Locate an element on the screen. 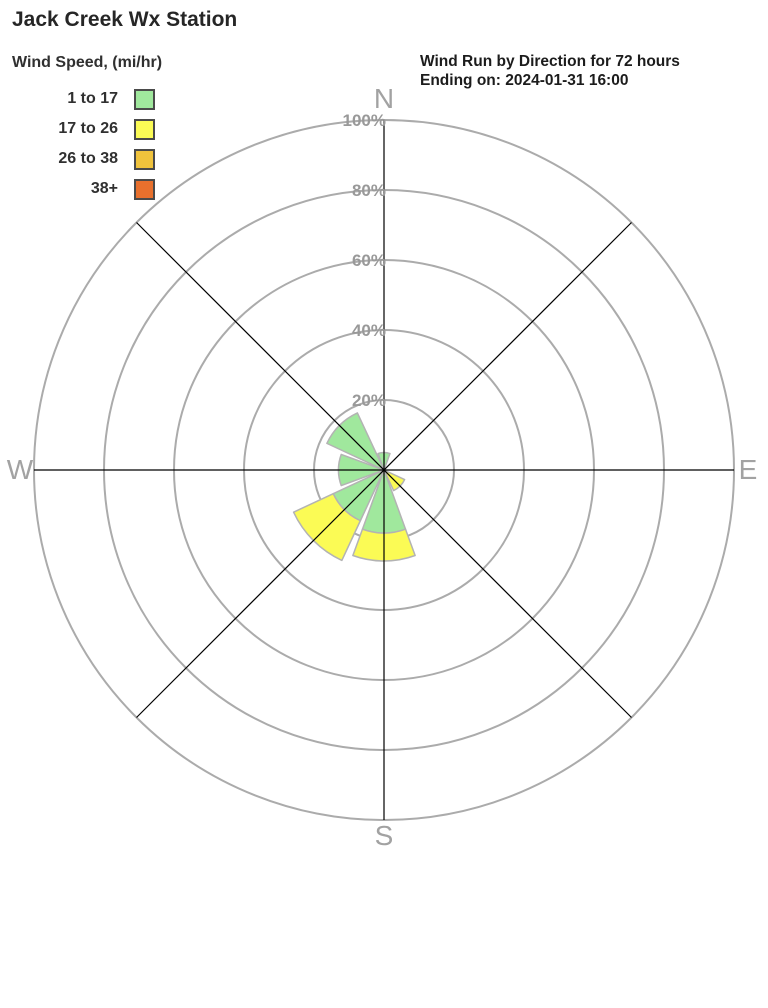 The image size is (768, 1008). legend-item: 26 to 38 is located at coordinates (87, 159).